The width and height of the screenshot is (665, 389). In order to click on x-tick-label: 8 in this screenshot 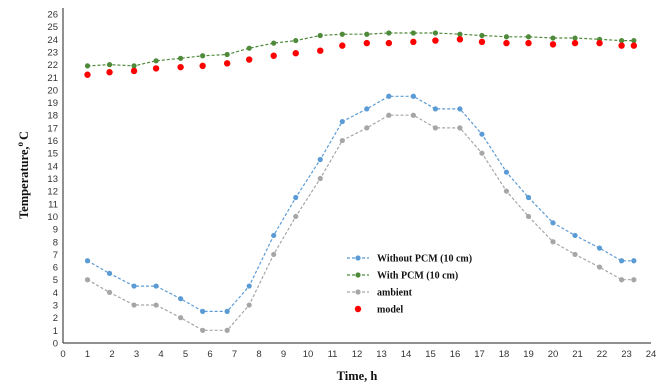, I will do `click(258, 354)`.